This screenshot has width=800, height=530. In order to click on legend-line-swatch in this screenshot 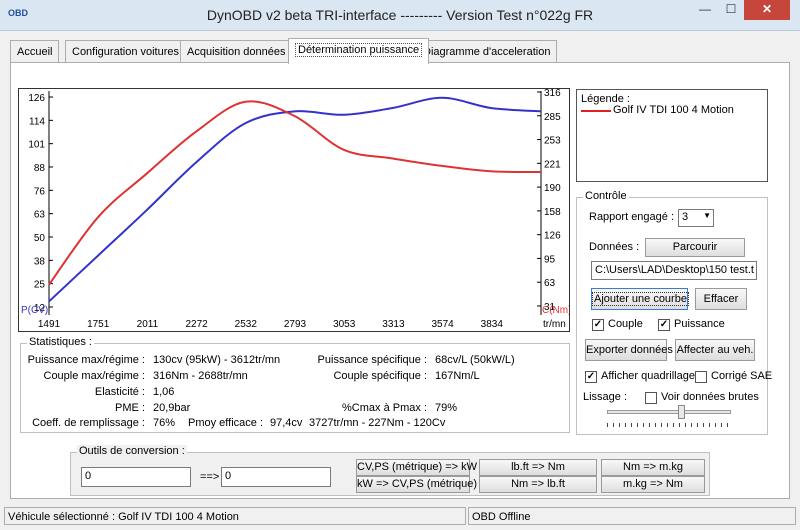, I will do `click(596, 111)`.